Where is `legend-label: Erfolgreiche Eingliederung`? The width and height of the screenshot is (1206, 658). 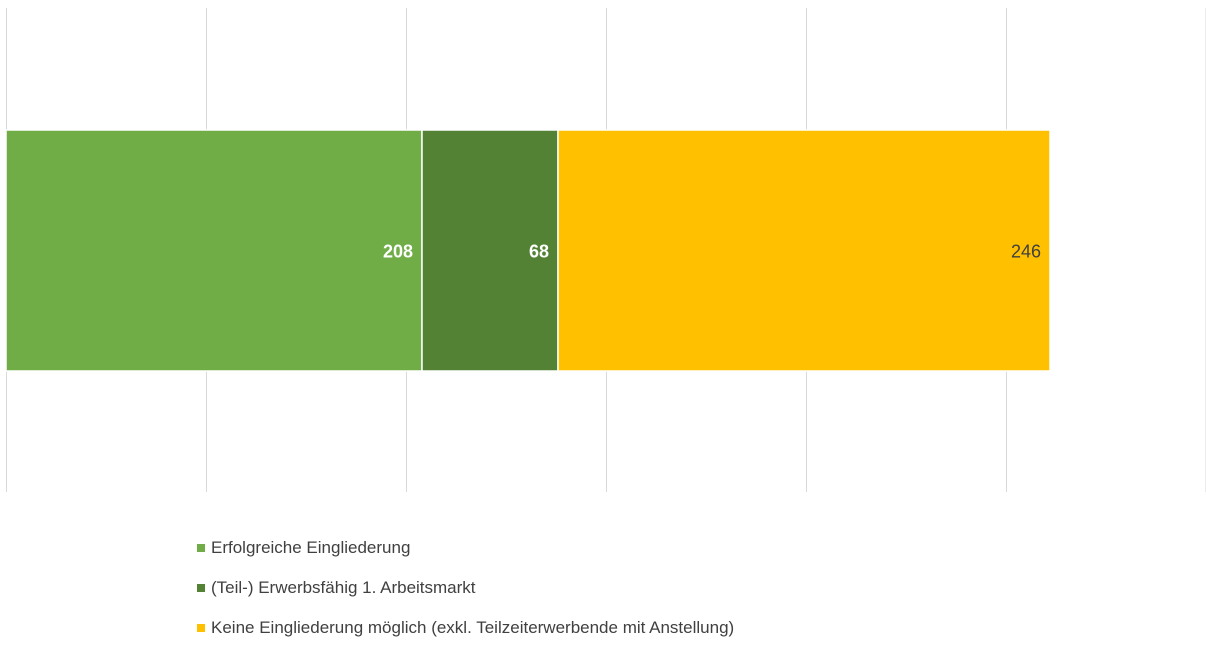 legend-label: Erfolgreiche Eingliederung is located at coordinates (310, 548).